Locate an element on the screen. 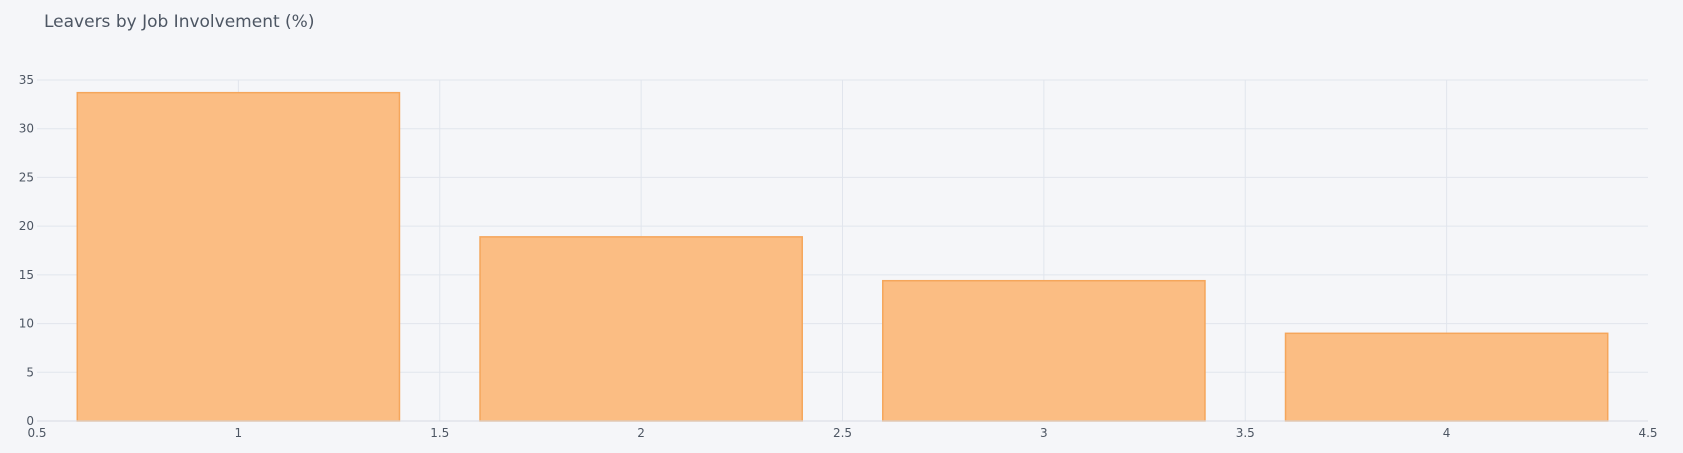 The image size is (1683, 453). x-tick-labels: 0.5 1 1.5 2 2.5 3 3.5 4 4.5 is located at coordinates (842, 433).